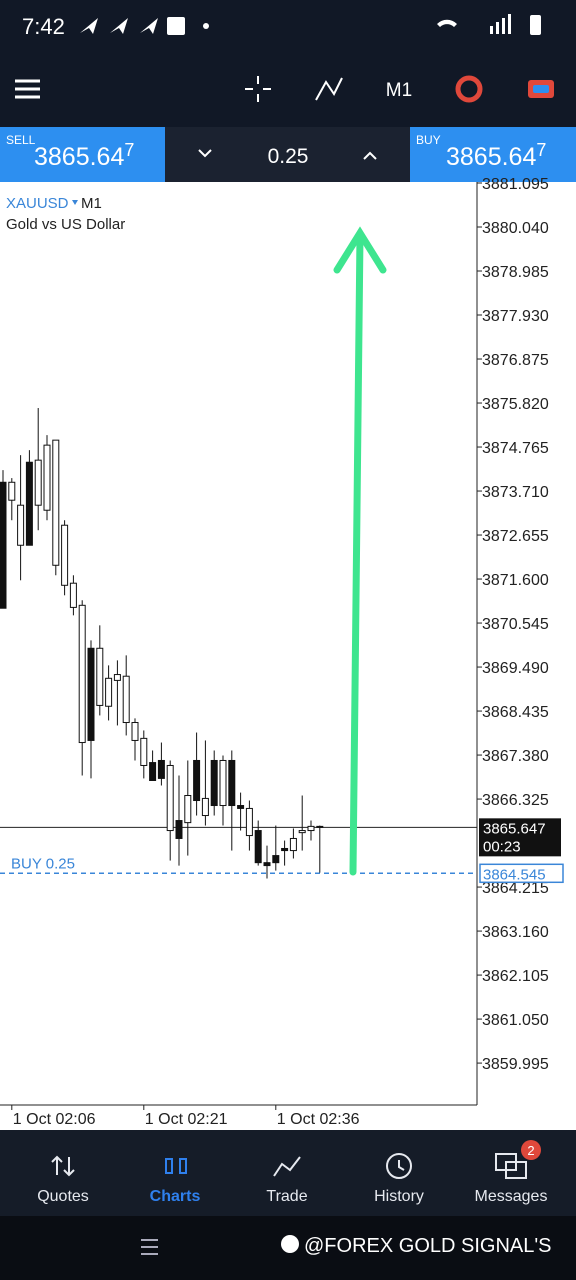  What do you see at coordinates (428, 140) in the screenshot?
I see `buy-label: BUY` at bounding box center [428, 140].